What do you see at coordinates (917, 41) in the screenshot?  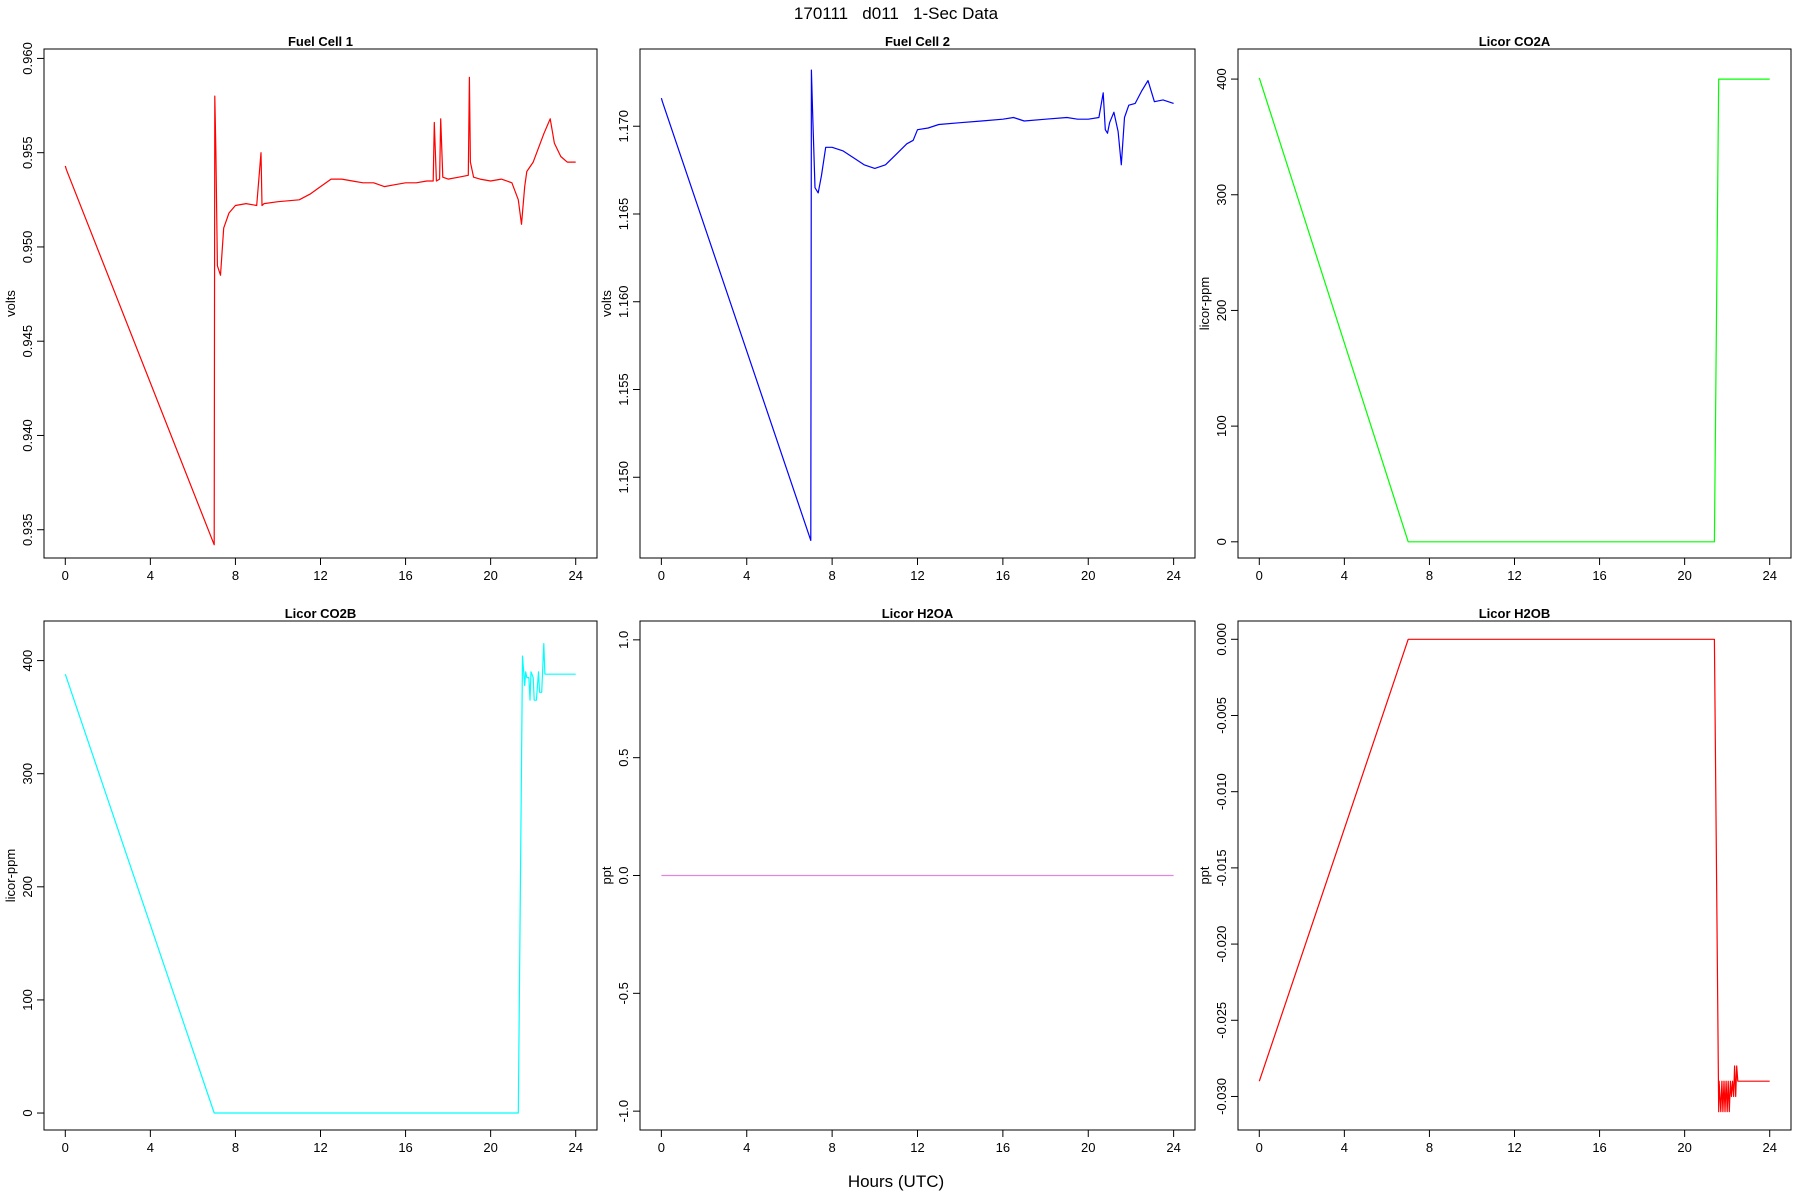 I see `panel-title: Fuel Cell 2` at bounding box center [917, 41].